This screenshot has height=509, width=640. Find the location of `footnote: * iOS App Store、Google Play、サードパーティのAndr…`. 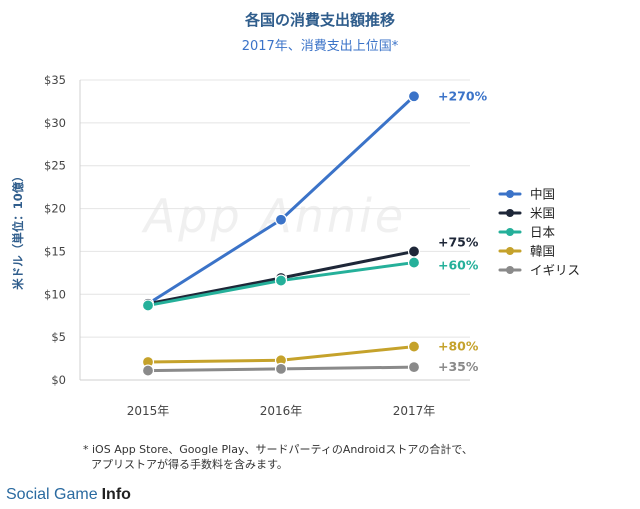

footnote: * iOS App Store、Google Play、サードパーティのAndr… is located at coordinates (323, 457).